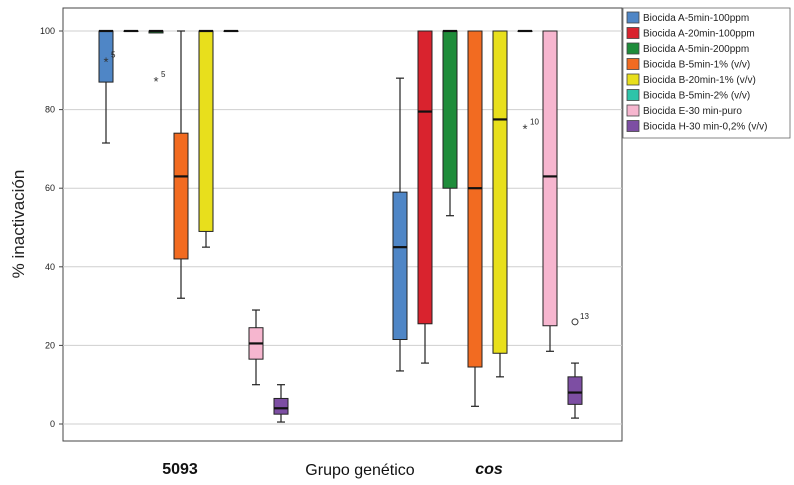  I want to click on legend-label: Biocida B-5min-2% (v/v), so click(696, 96).